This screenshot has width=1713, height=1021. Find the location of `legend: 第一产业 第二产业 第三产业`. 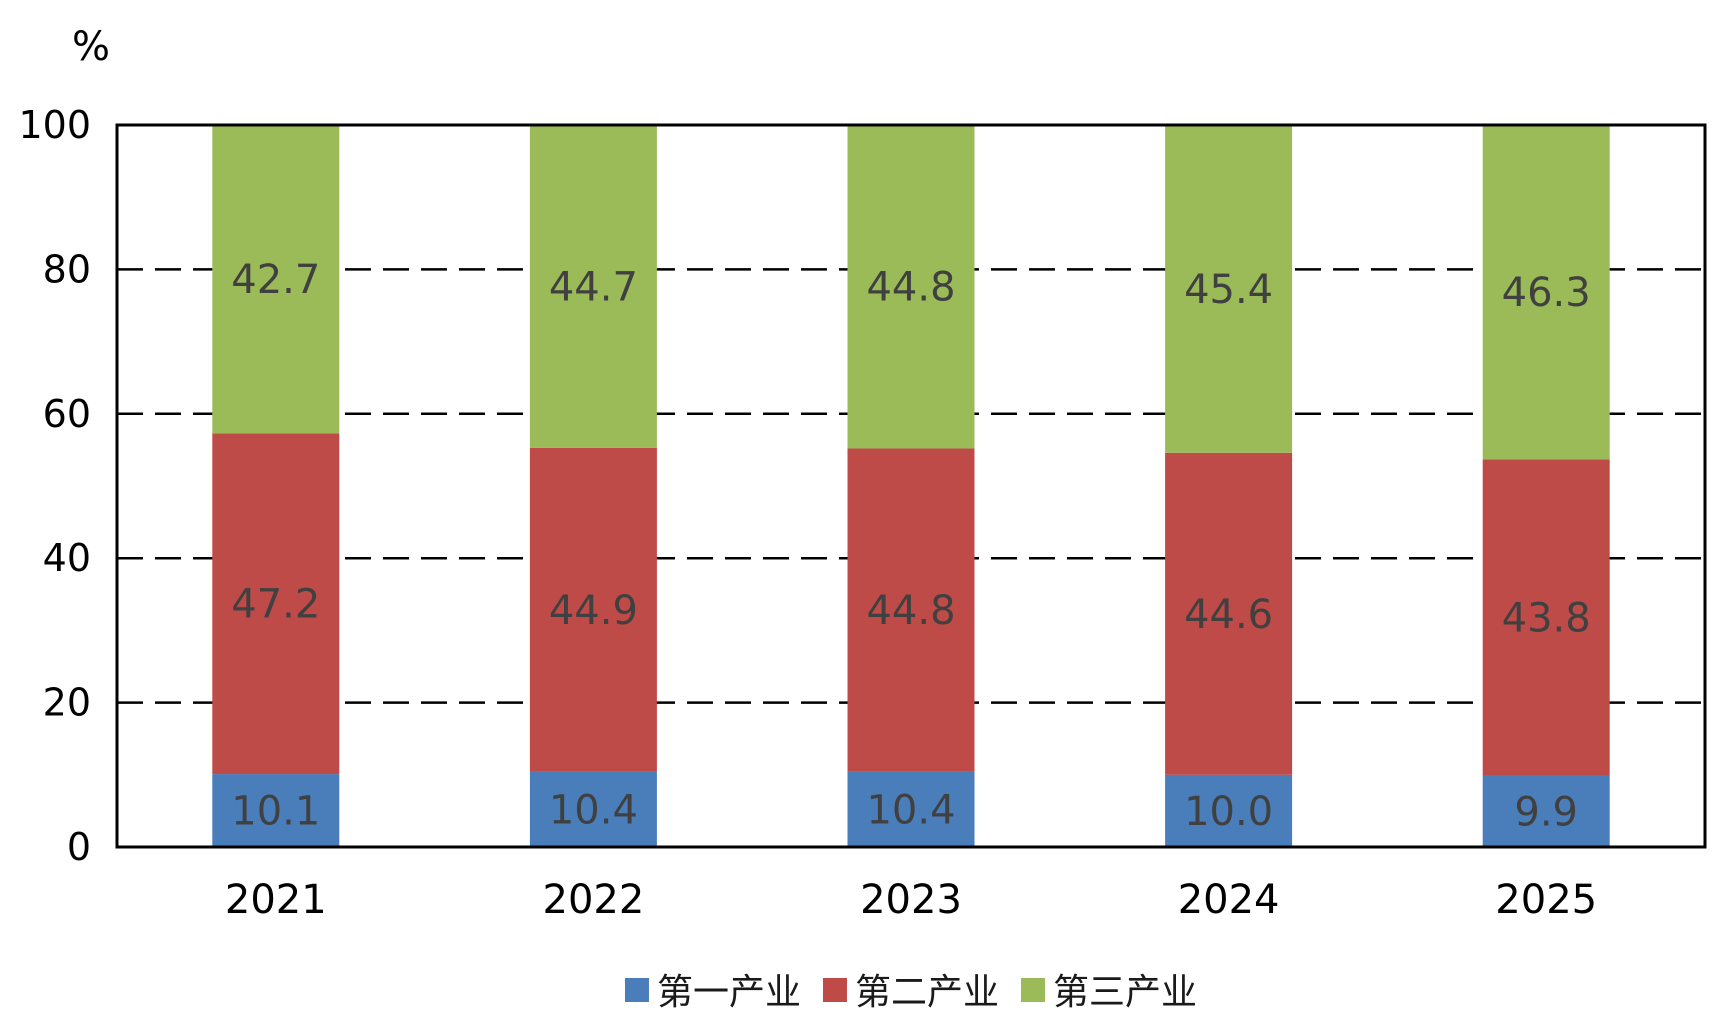

legend: 第一产业 第二产业 第三产业 is located at coordinates (910, 992).